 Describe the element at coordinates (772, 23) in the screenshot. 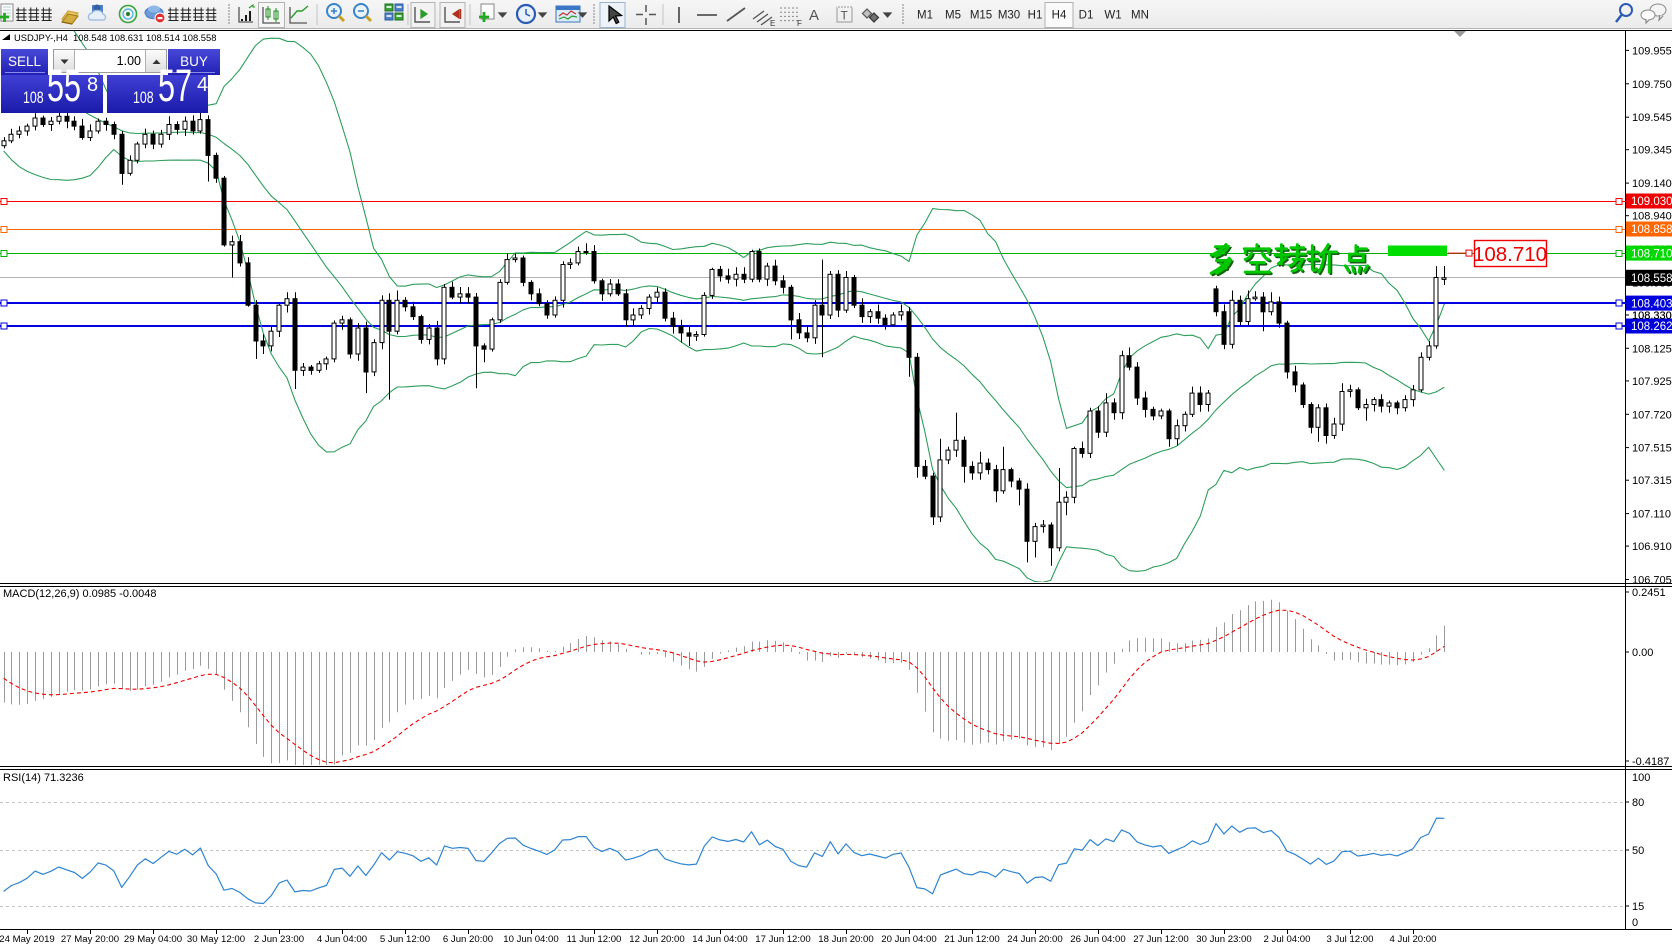

I see `svg-text: E` at that location.